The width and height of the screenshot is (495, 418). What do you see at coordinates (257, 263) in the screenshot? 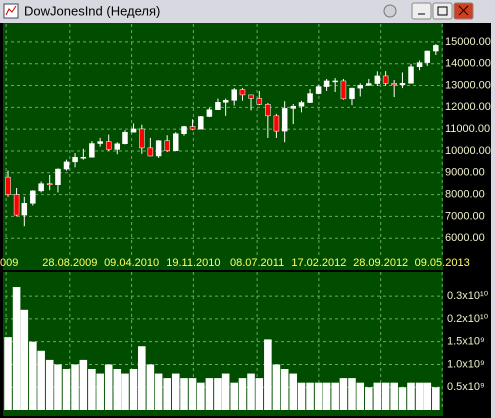
I see `x-tick-label: 08.07.2011` at bounding box center [257, 263].